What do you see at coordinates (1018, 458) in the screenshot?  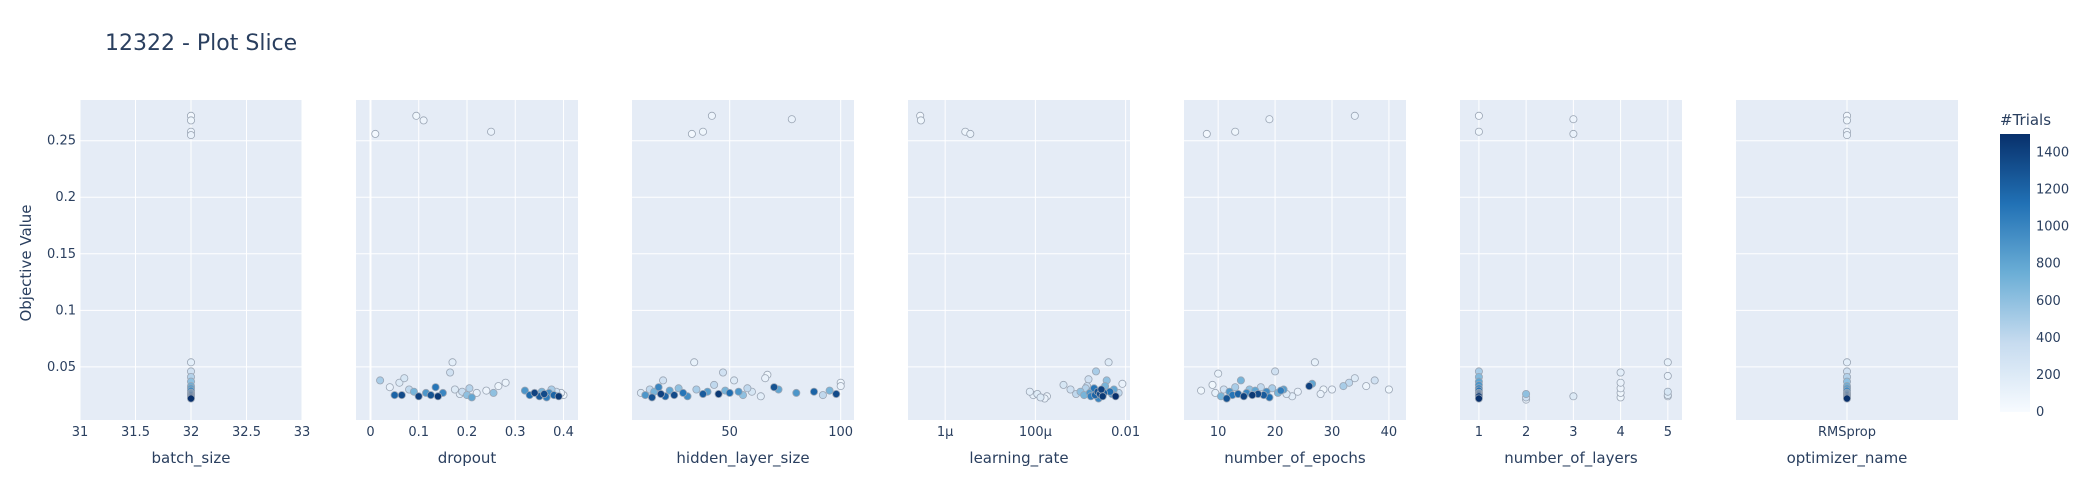 I see `x-axis-title: learning_rate` at bounding box center [1018, 458].